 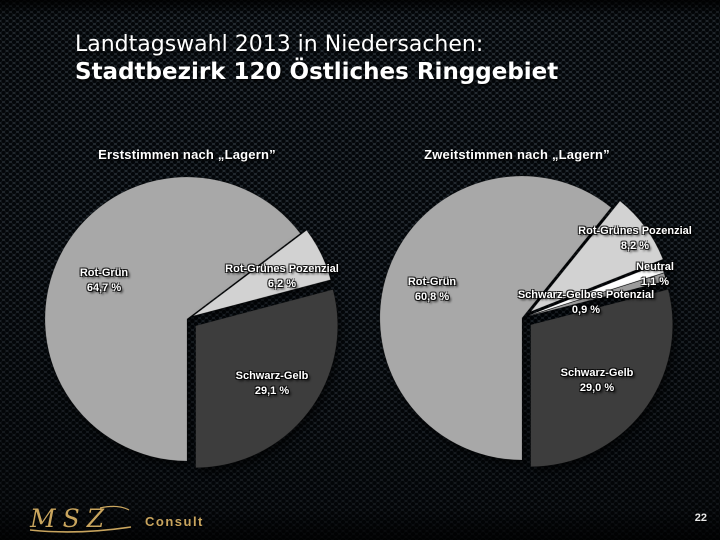 I want to click on pie-slice-neutral, so click(x=596, y=289).